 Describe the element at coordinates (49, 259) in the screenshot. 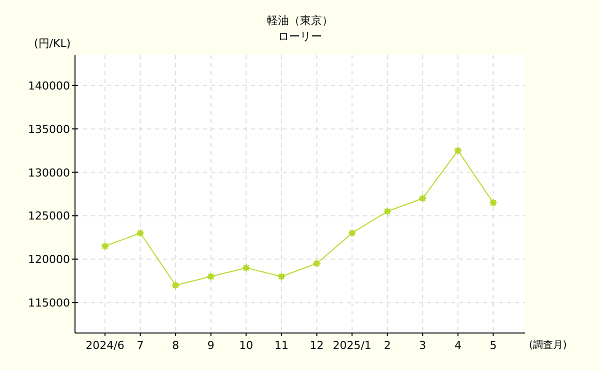

I see `y-tick-label: 120000` at that location.